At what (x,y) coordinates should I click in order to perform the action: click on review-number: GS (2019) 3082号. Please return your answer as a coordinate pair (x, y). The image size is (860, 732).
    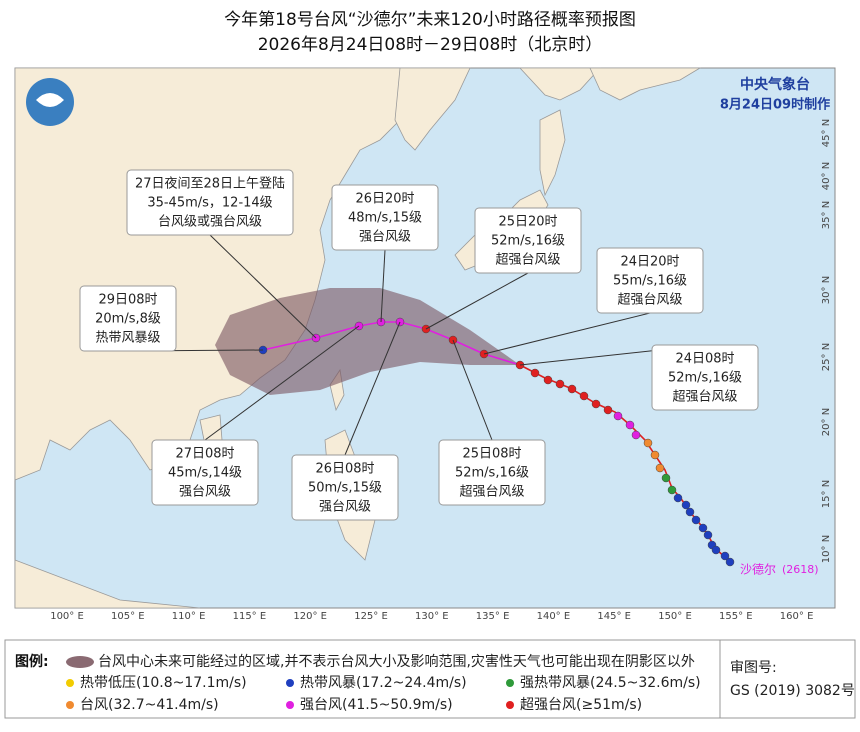
    Looking at the image, I should click on (792, 691).